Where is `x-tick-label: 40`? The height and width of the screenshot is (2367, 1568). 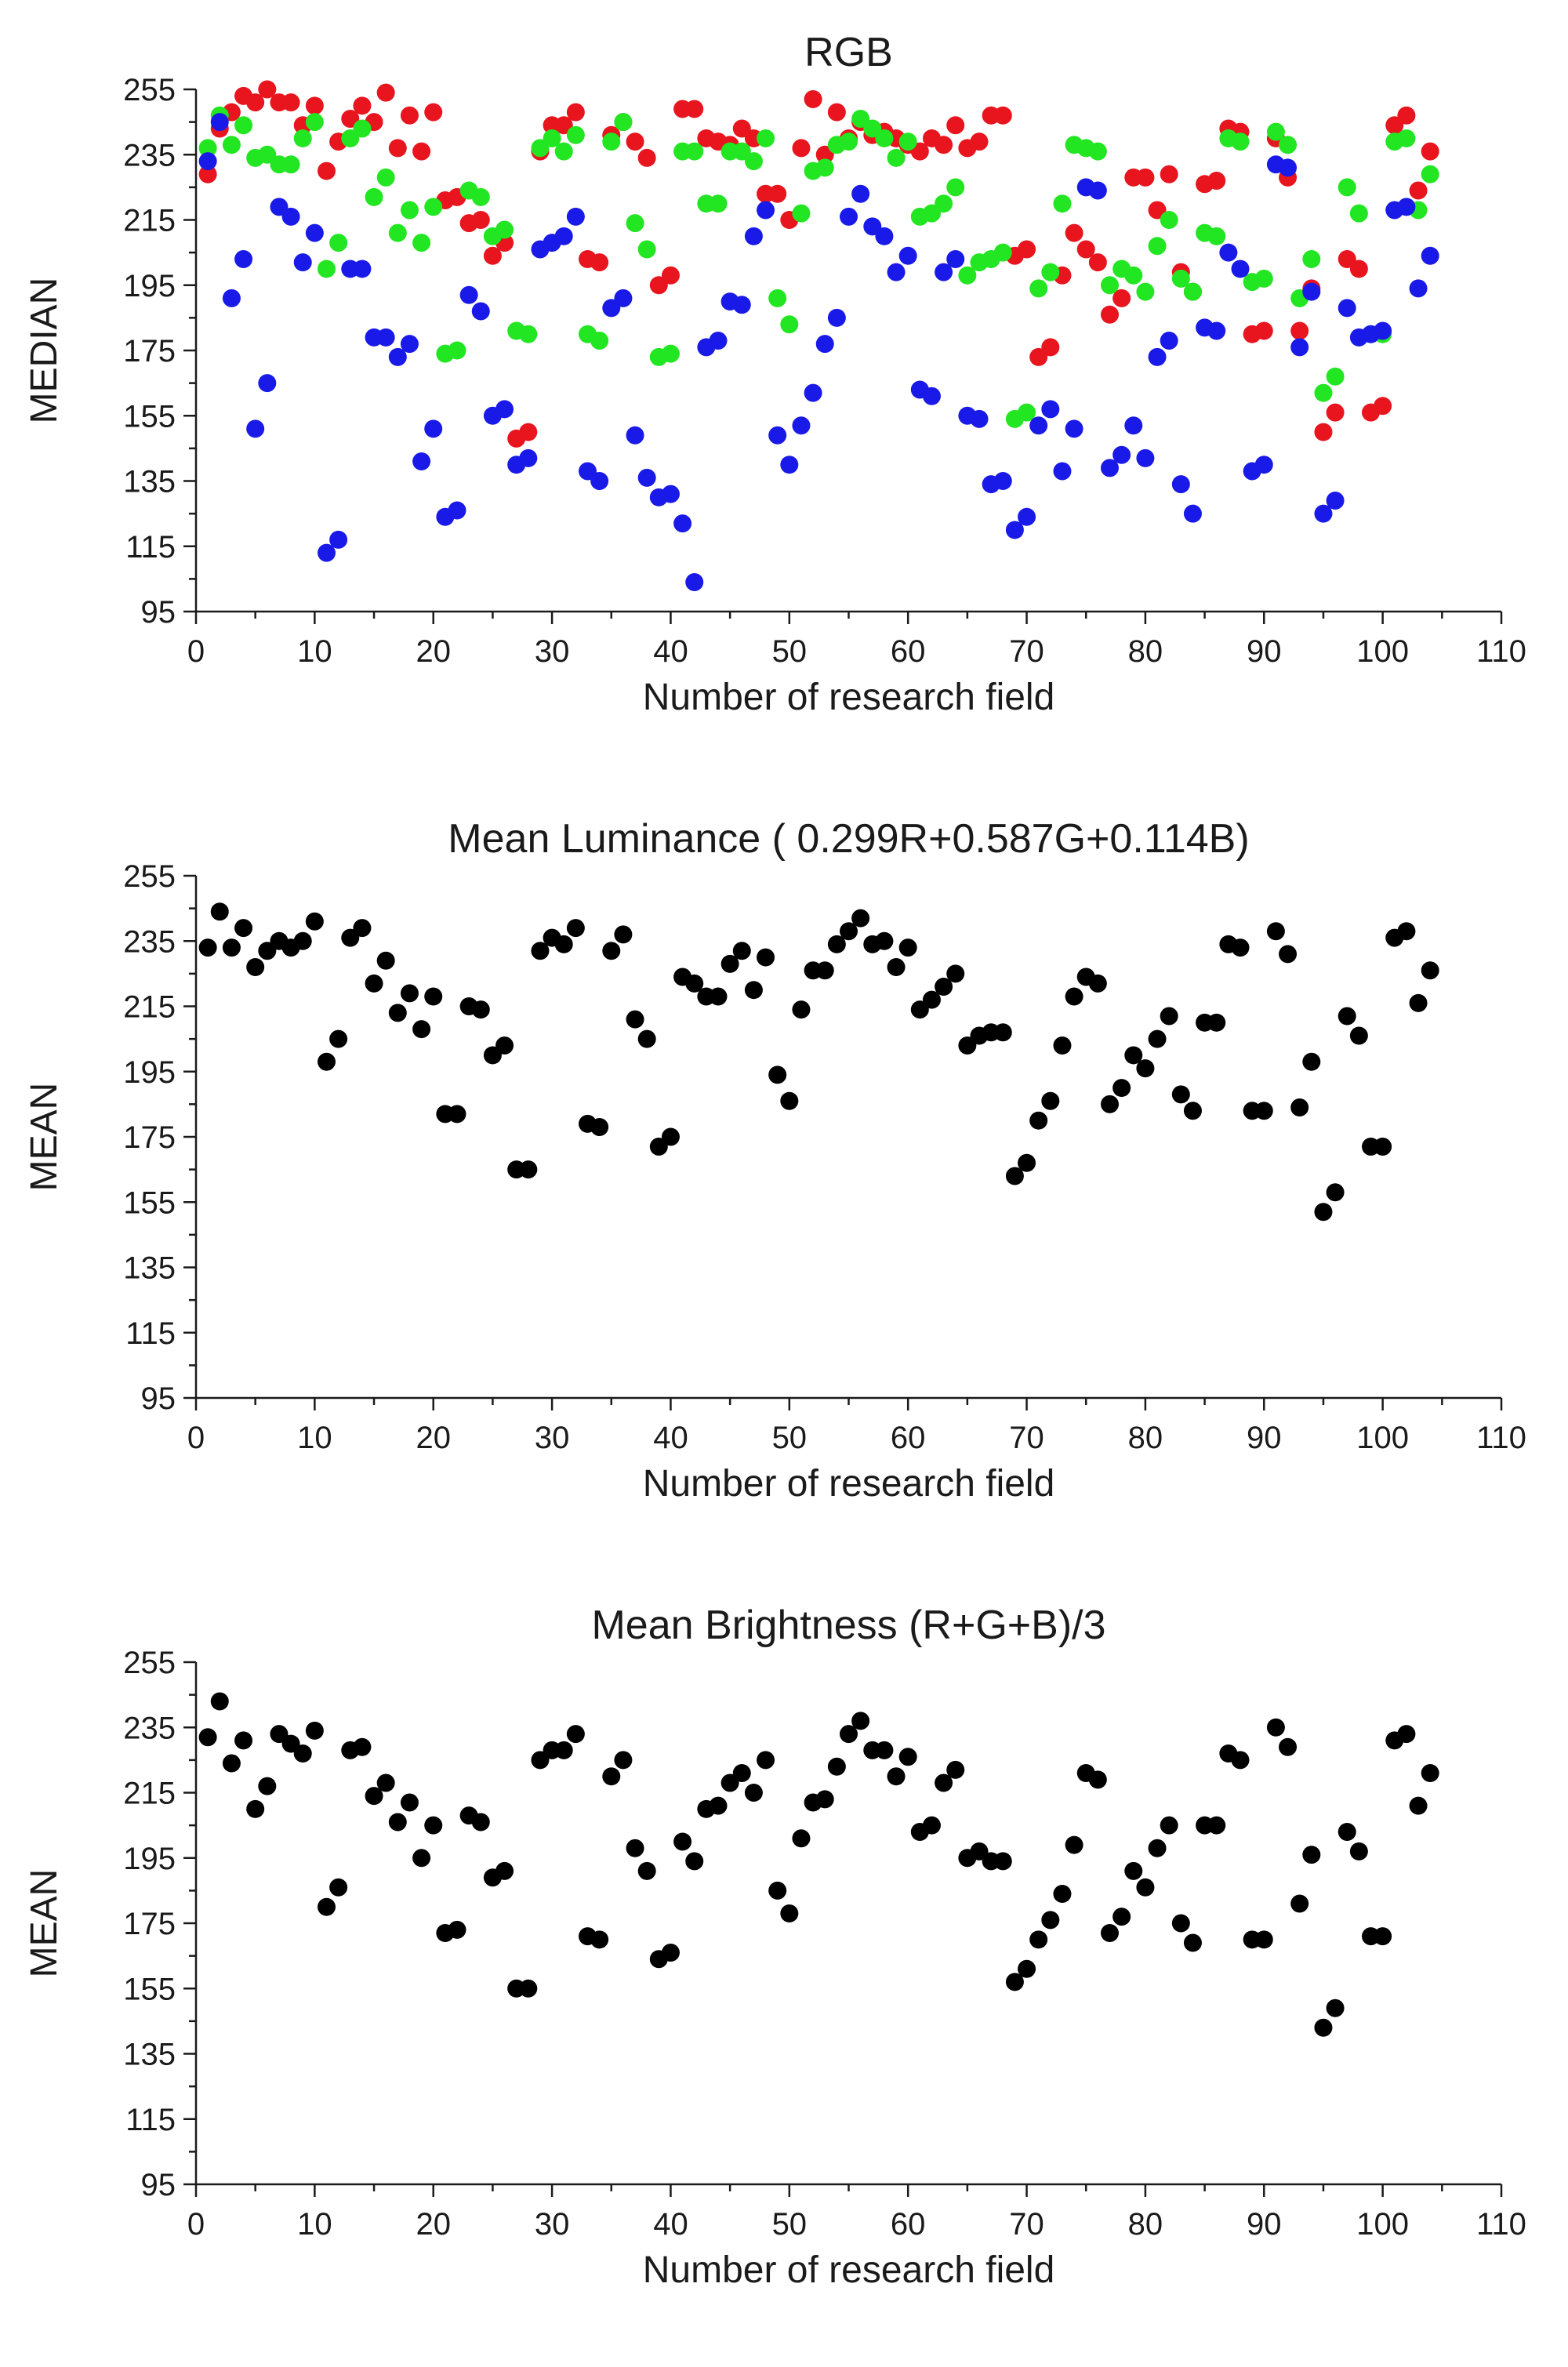
x-tick-label: 40 is located at coordinates (670, 1438).